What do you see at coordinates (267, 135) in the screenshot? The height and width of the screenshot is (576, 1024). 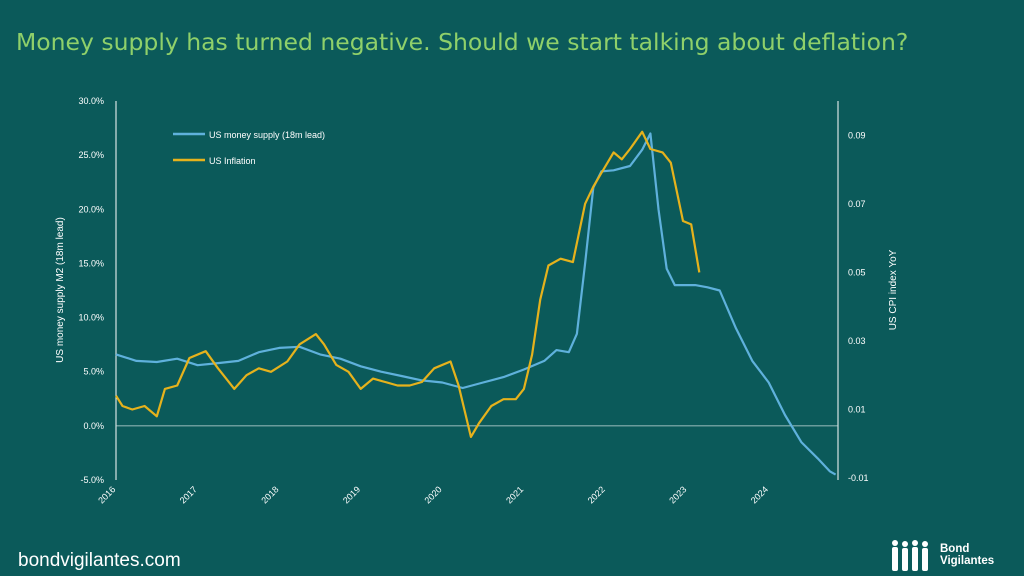 I see `legend-label-money-supply: US money supply (18m lead)` at bounding box center [267, 135].